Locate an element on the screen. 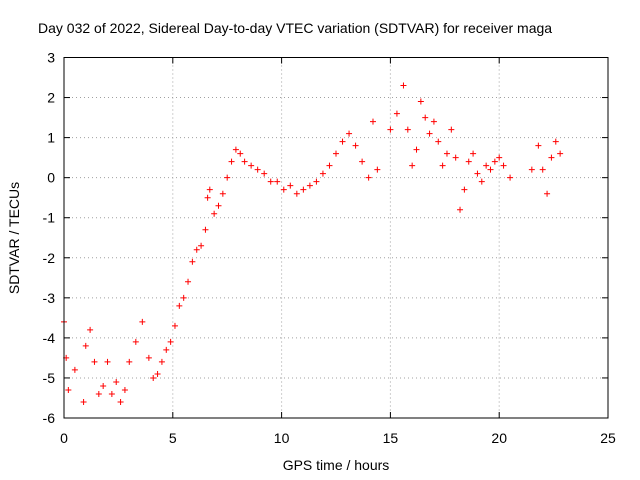 The height and width of the screenshot is (480, 640). x-tick-label: 5 is located at coordinates (173, 438).